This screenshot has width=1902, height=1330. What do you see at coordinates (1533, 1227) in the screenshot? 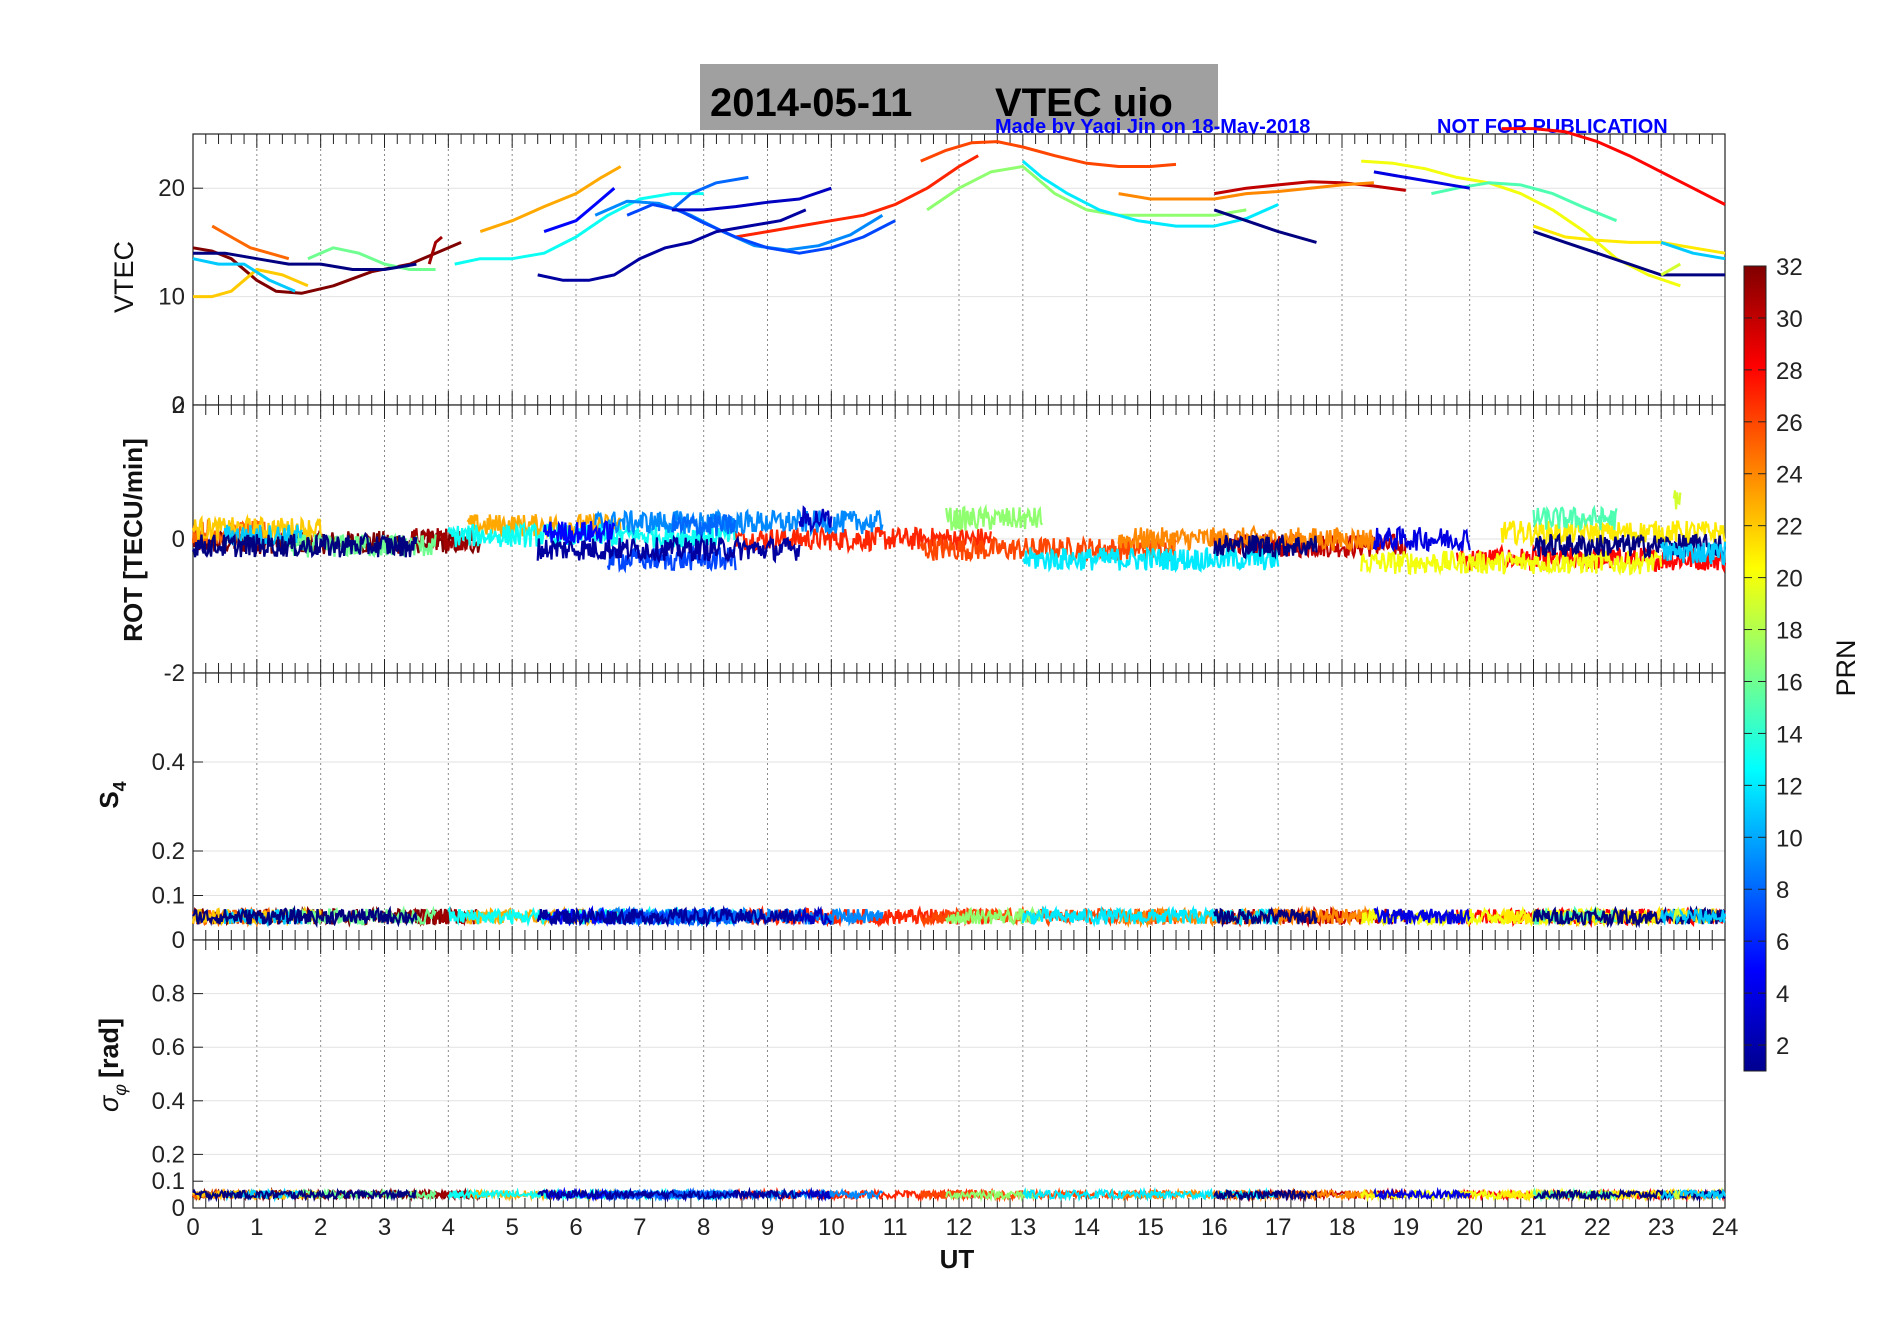
I see `x-tick-label: 21` at bounding box center [1533, 1227].